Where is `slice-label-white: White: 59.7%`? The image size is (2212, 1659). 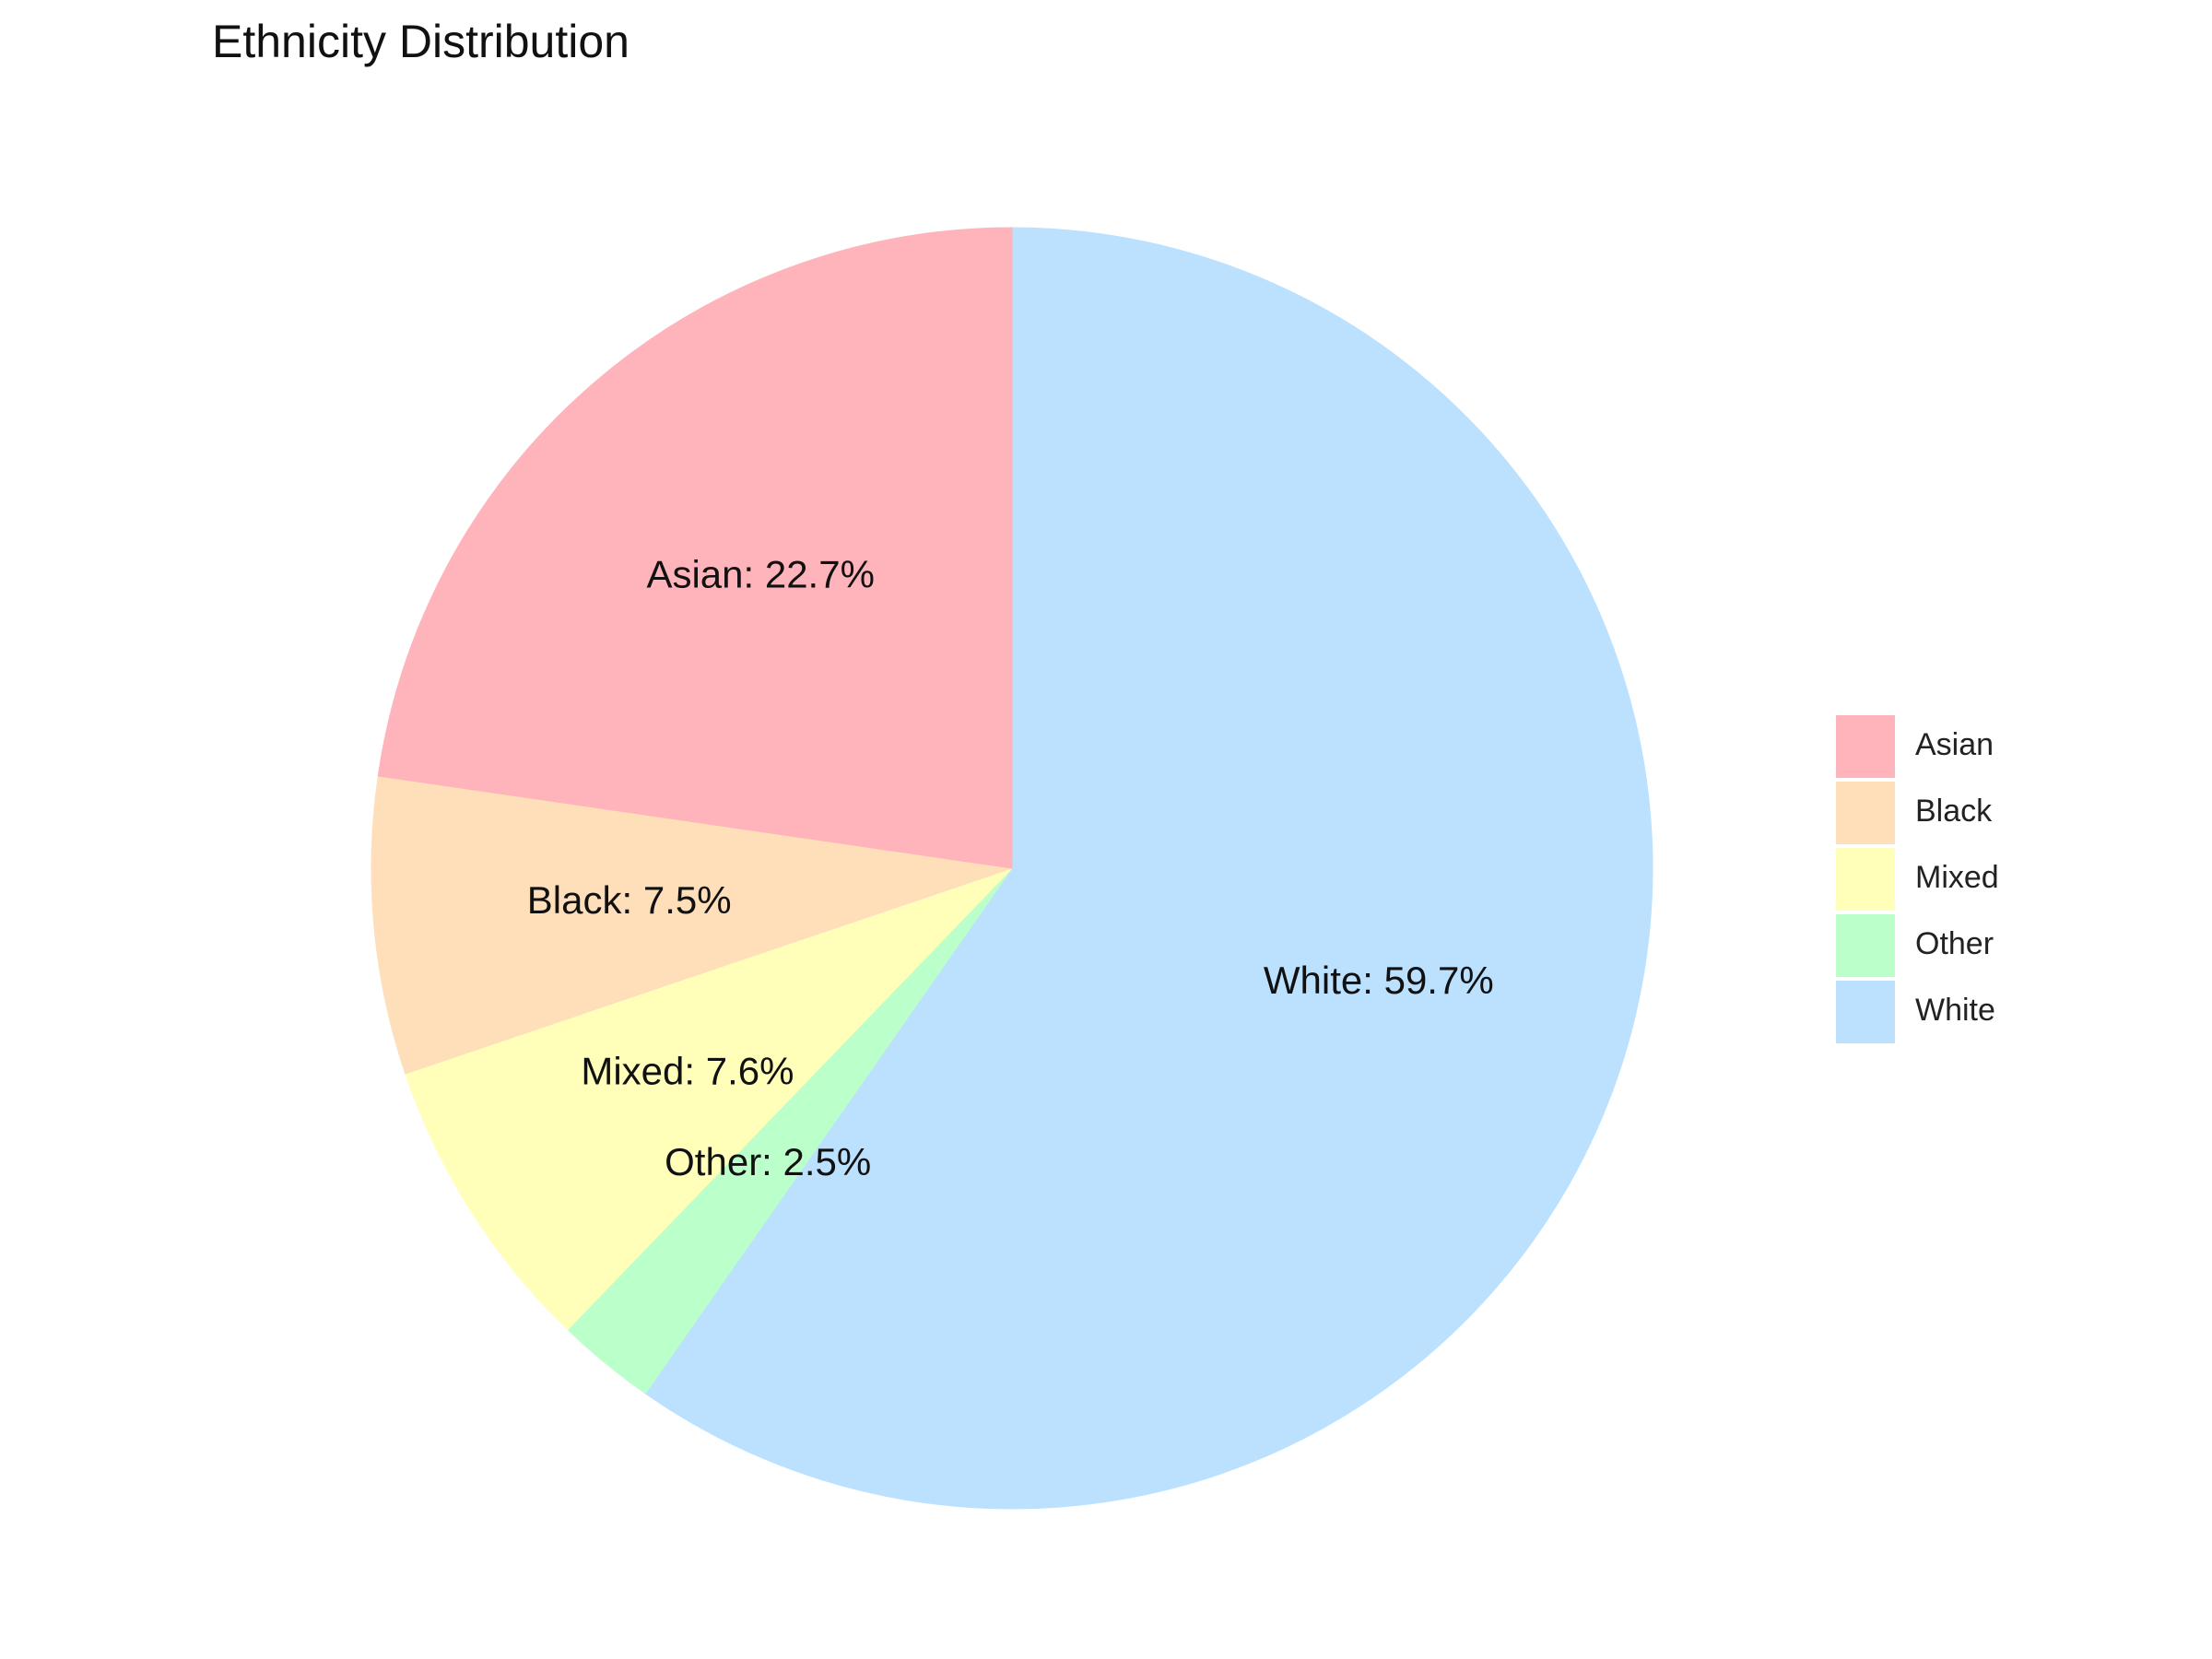 slice-label-white: White: 59.7% is located at coordinates (1379, 980).